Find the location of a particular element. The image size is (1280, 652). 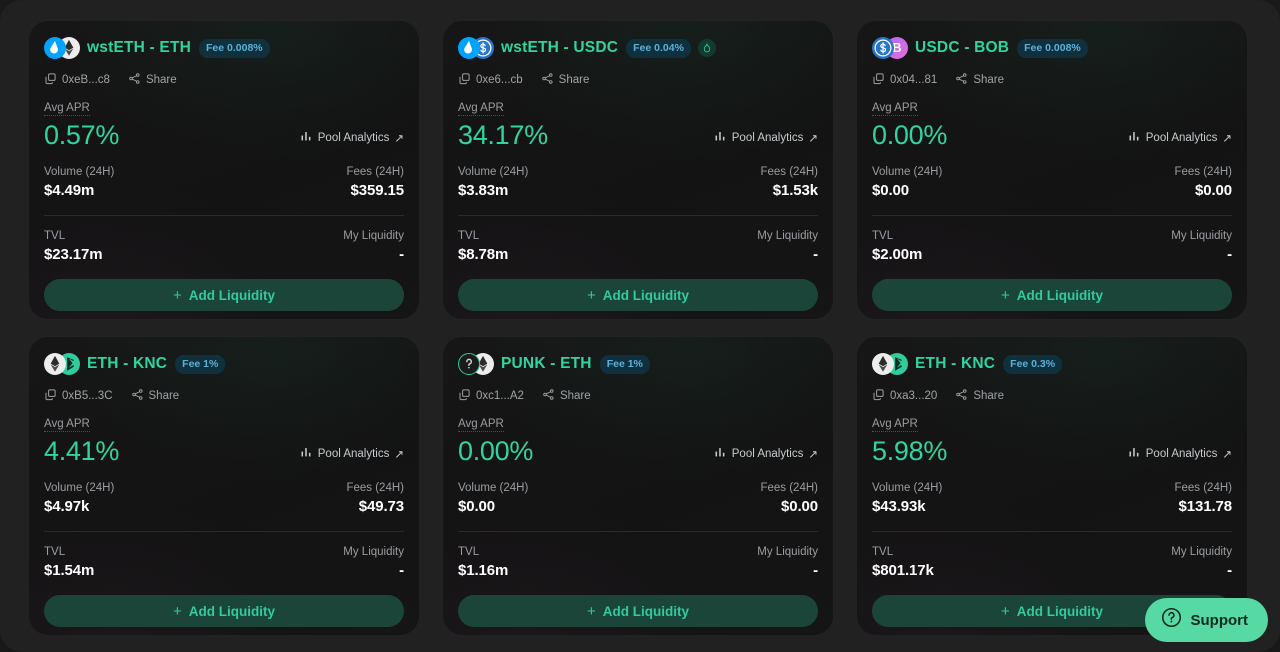

pool-analytics-label: Pool Analytics is located at coordinates (1181, 137).